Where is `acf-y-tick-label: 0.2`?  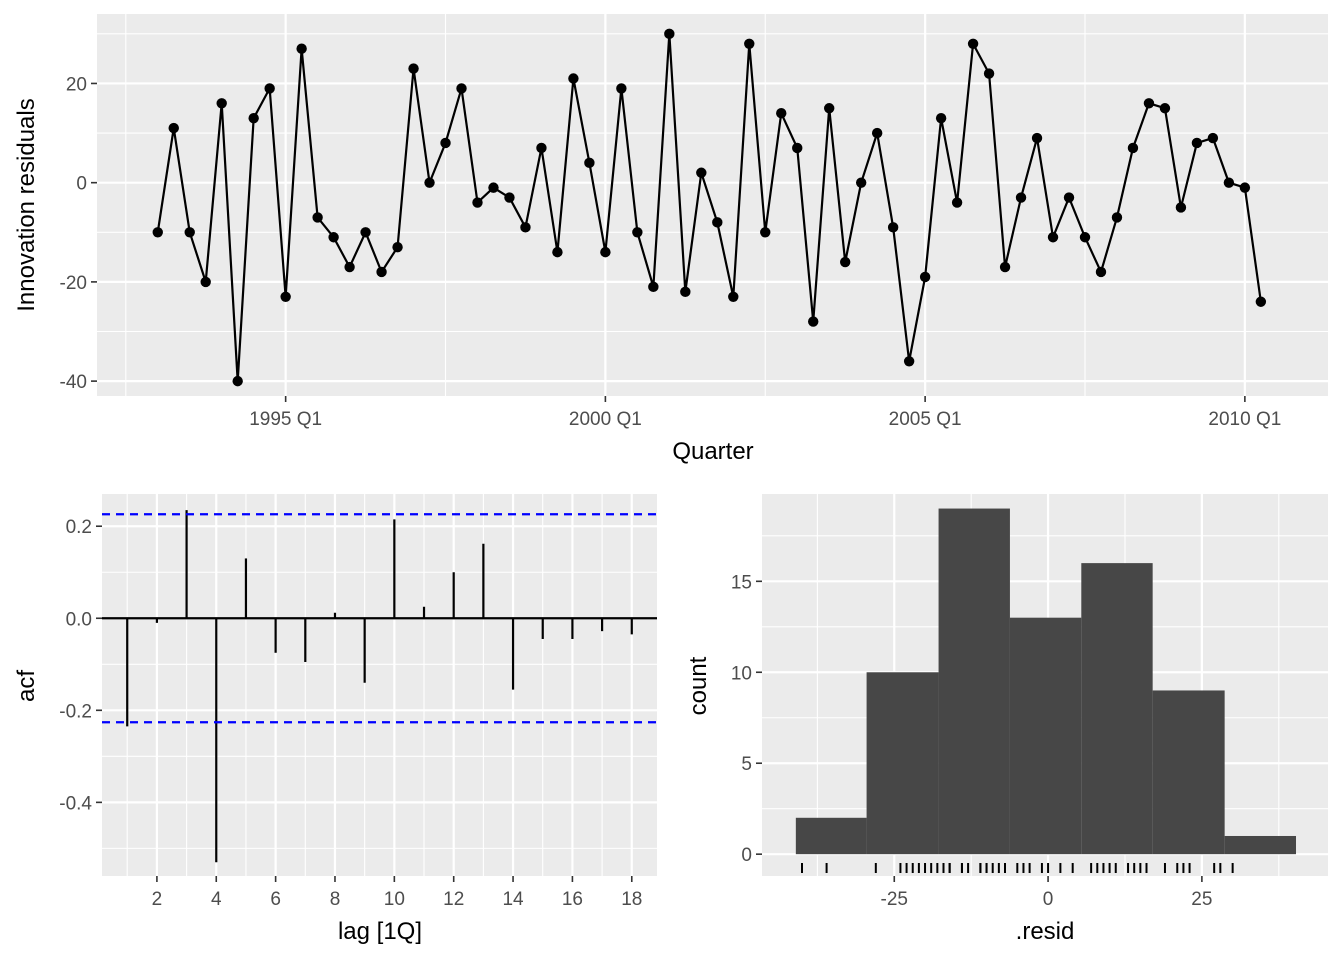
acf-y-tick-label: 0.2 is located at coordinates (79, 527).